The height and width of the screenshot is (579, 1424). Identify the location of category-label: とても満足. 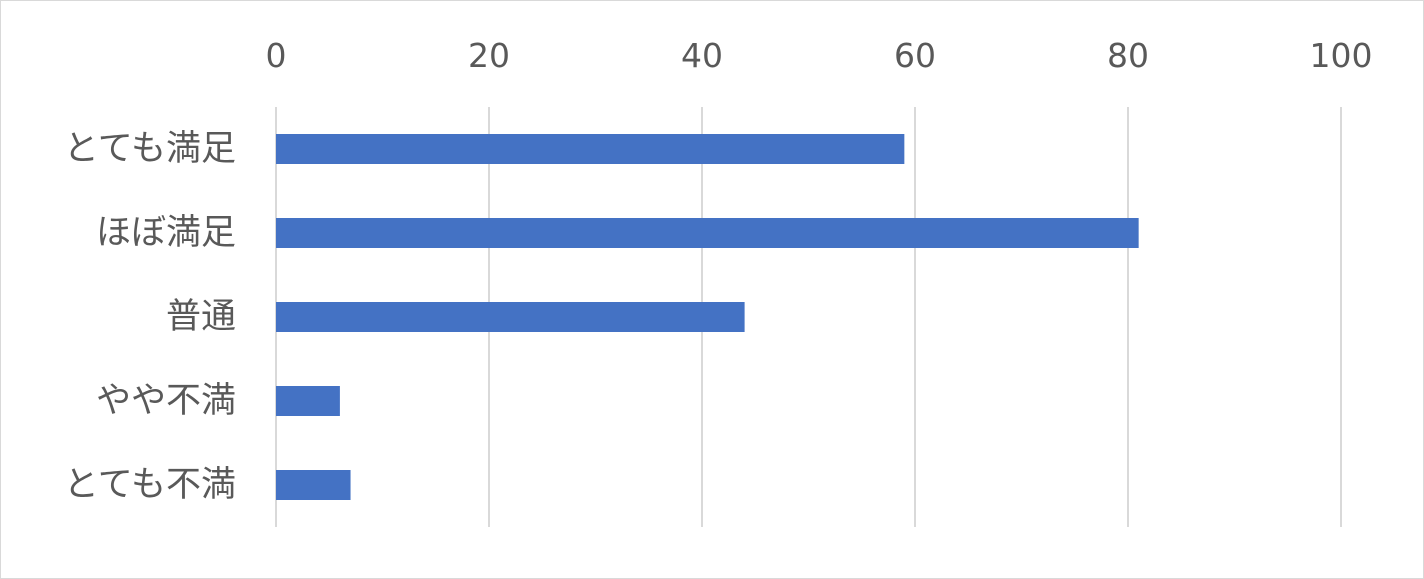
(150, 149).